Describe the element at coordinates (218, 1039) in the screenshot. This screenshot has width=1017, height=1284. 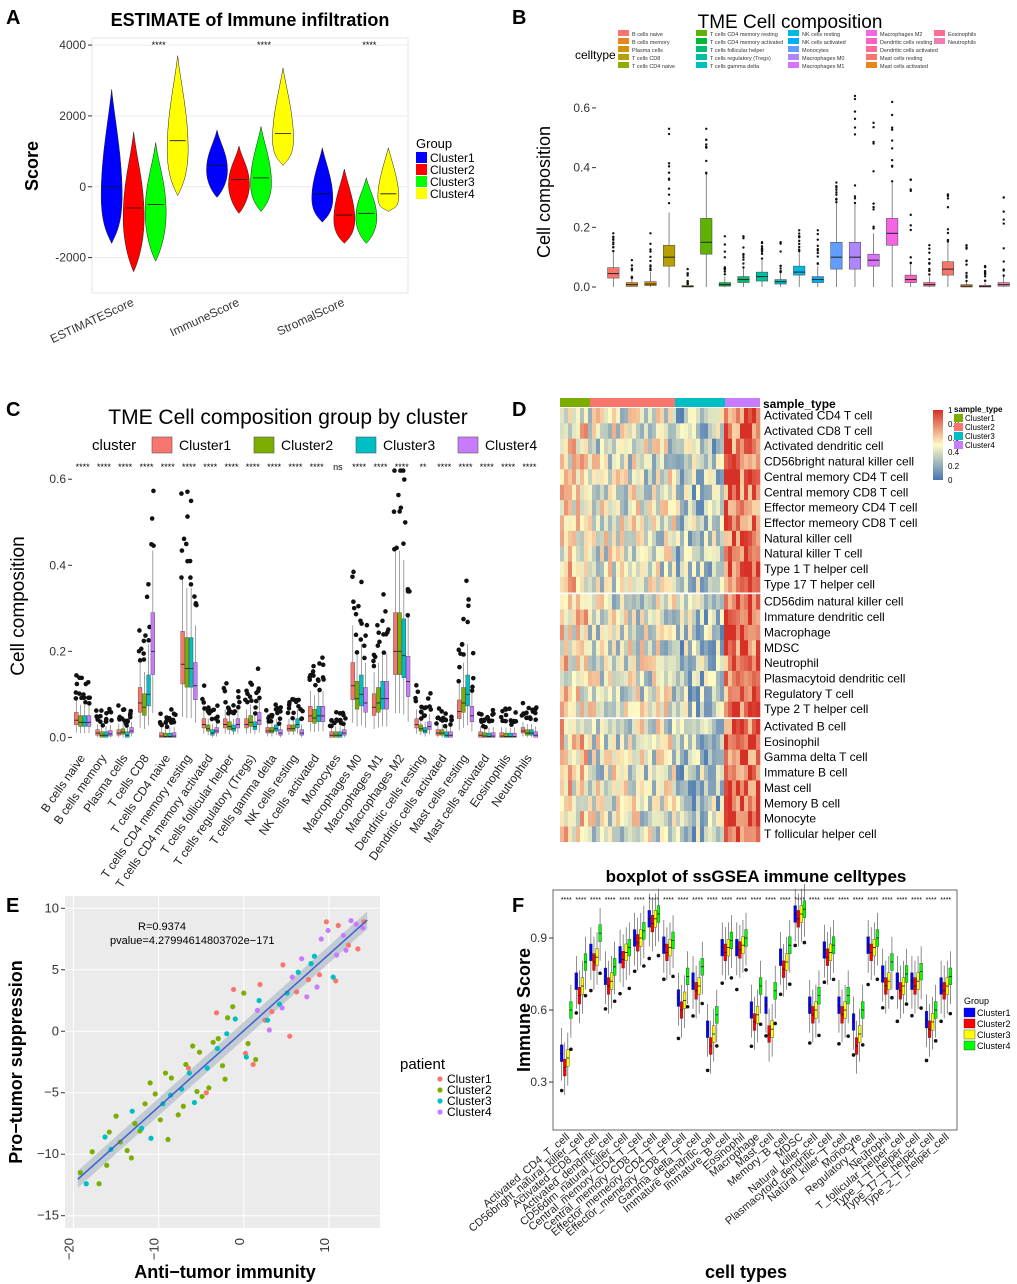
I see `scatter-point-cluster2` at that location.